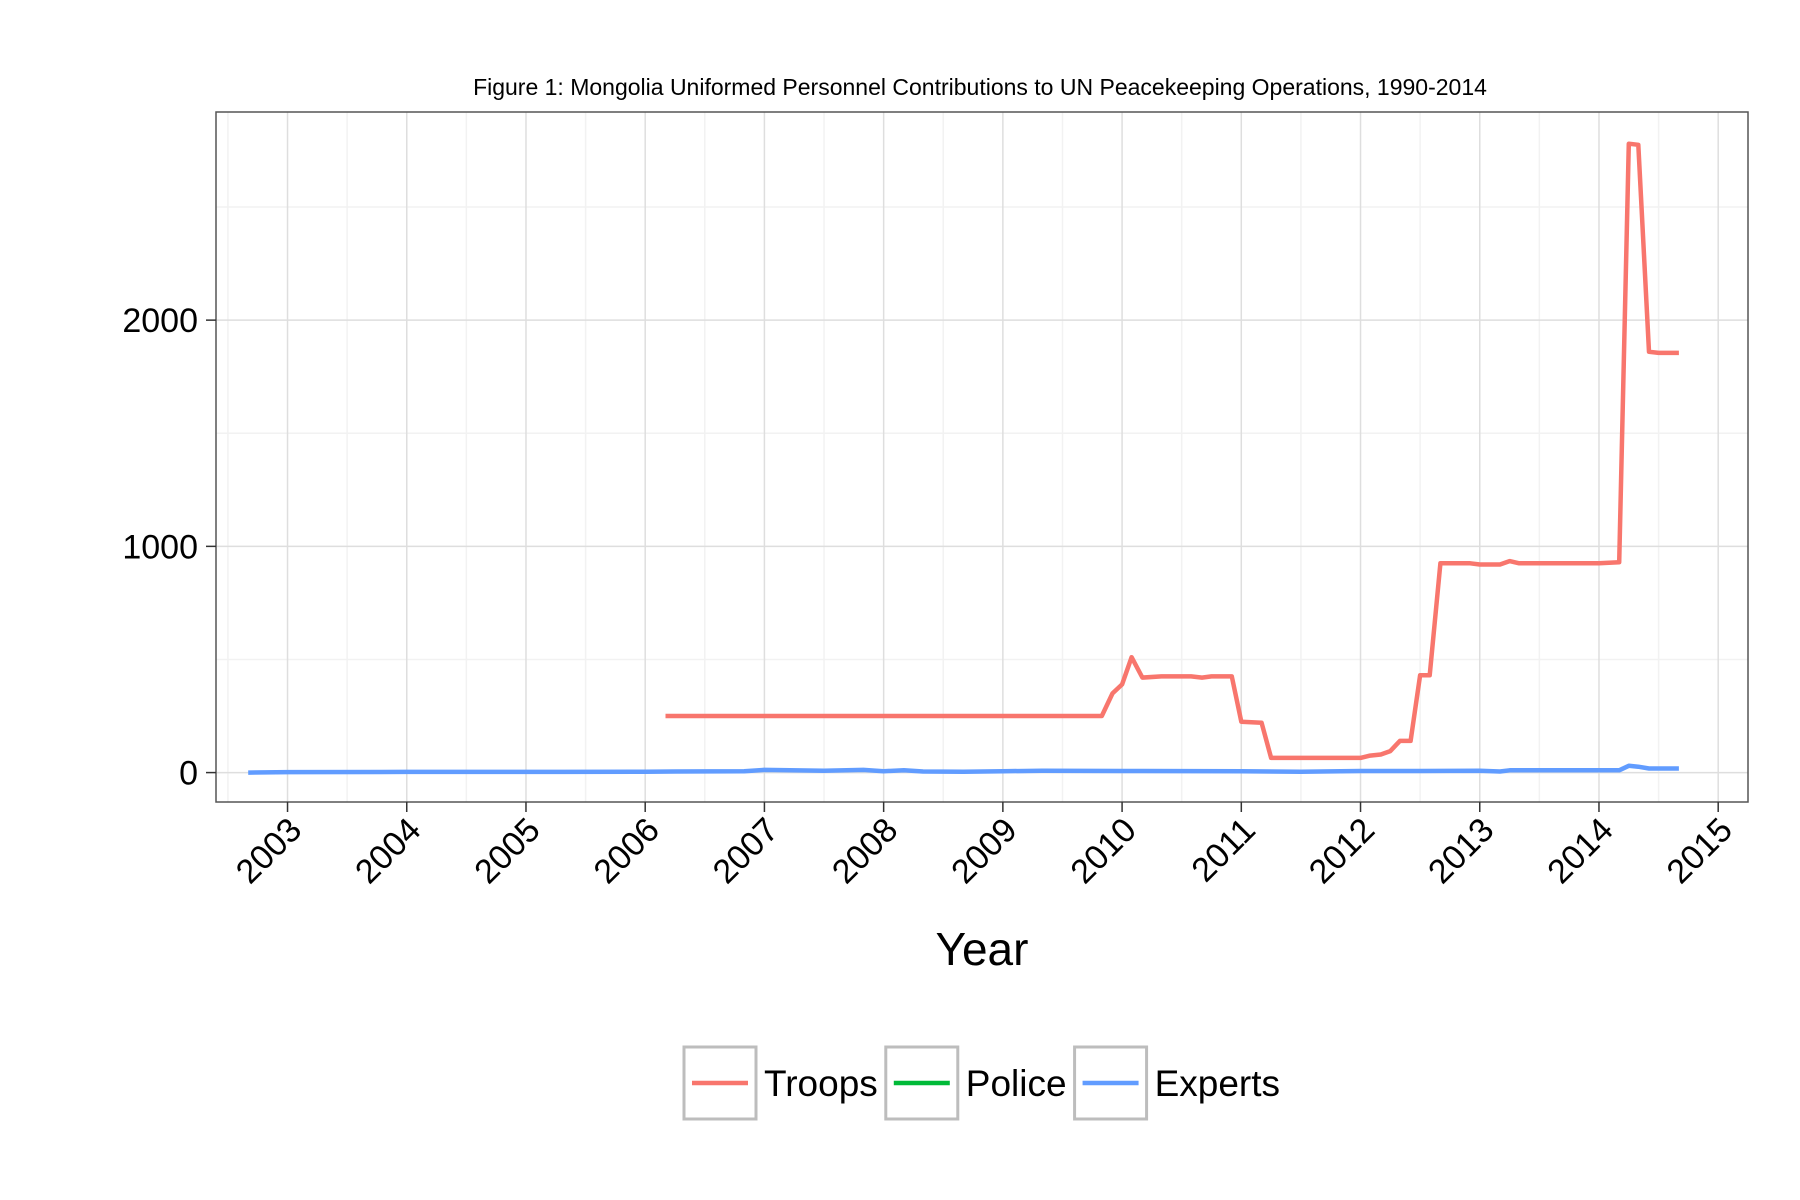  I want to click on x-tick-label: 2011, so click(1223, 850).